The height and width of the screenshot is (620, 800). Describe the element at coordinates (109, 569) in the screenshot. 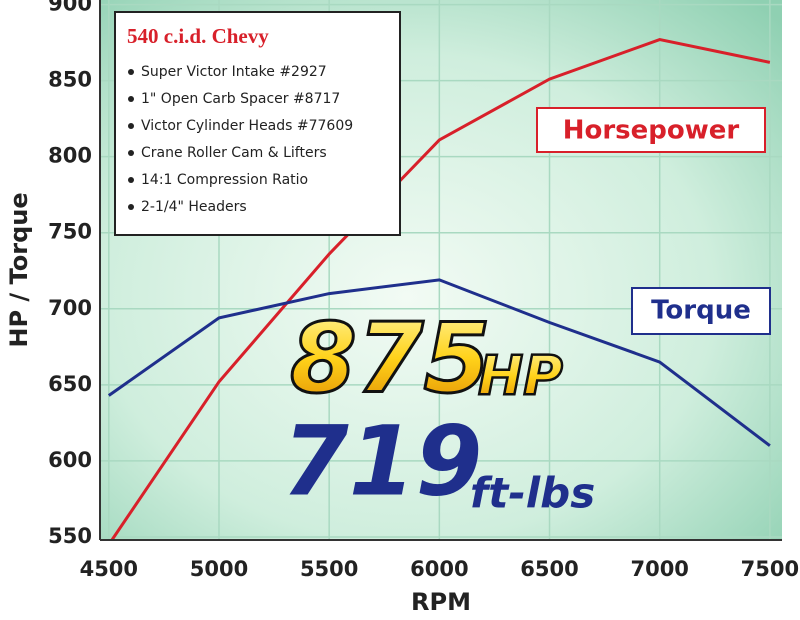

I see `x-tick-label: 4500` at that location.